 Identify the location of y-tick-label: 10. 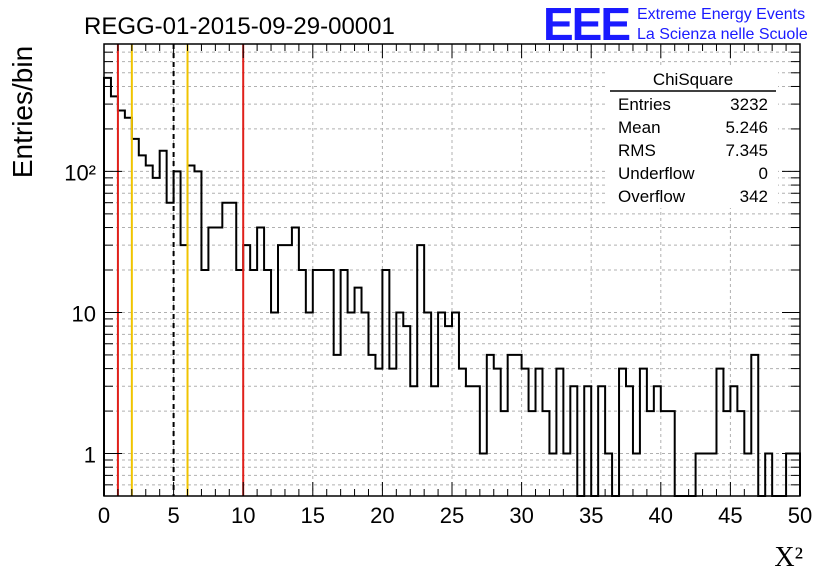
(84, 313).